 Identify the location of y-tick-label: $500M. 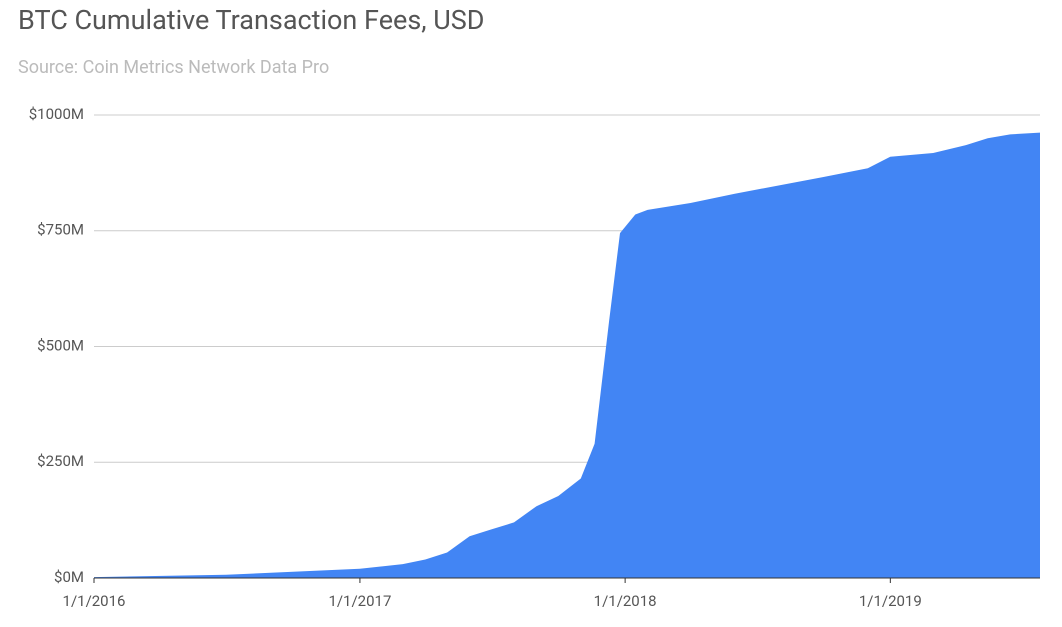
(60, 345).